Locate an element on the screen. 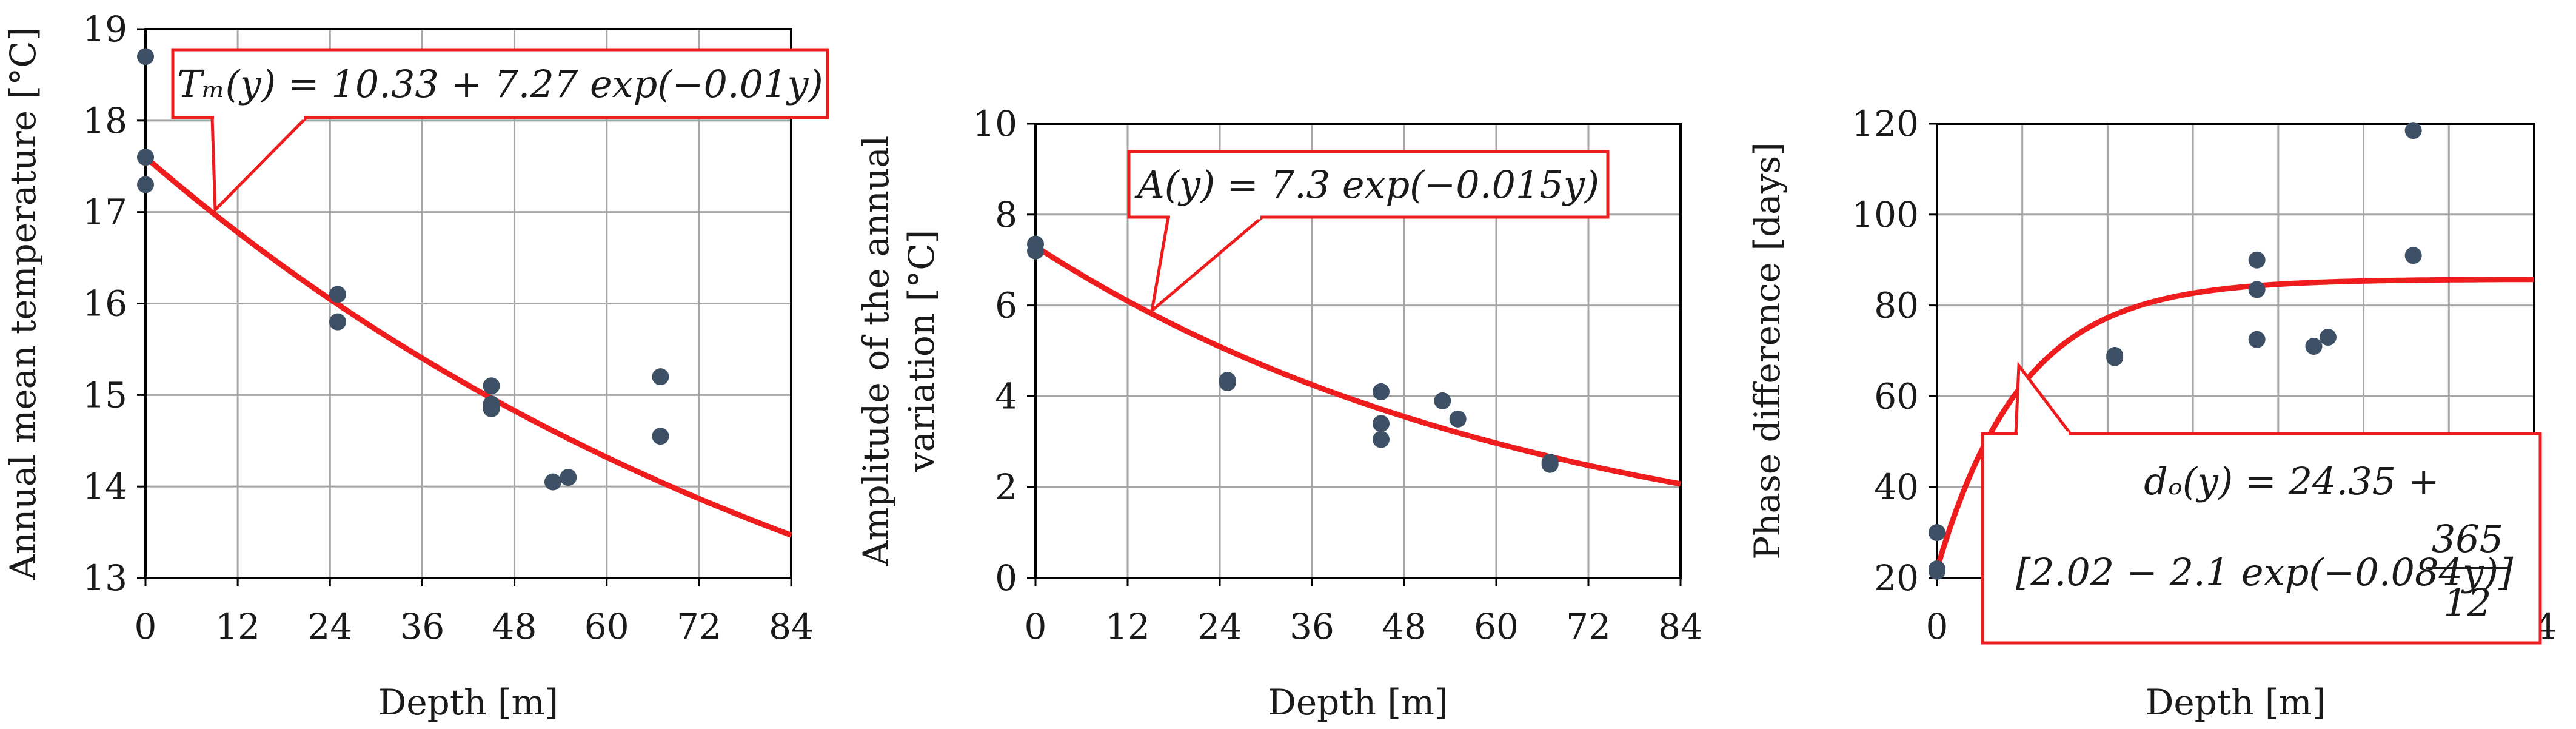 The width and height of the screenshot is (2576, 729). equation-line: A(y) = 7.3 exp(−0.015y) is located at coordinates (1366, 185).